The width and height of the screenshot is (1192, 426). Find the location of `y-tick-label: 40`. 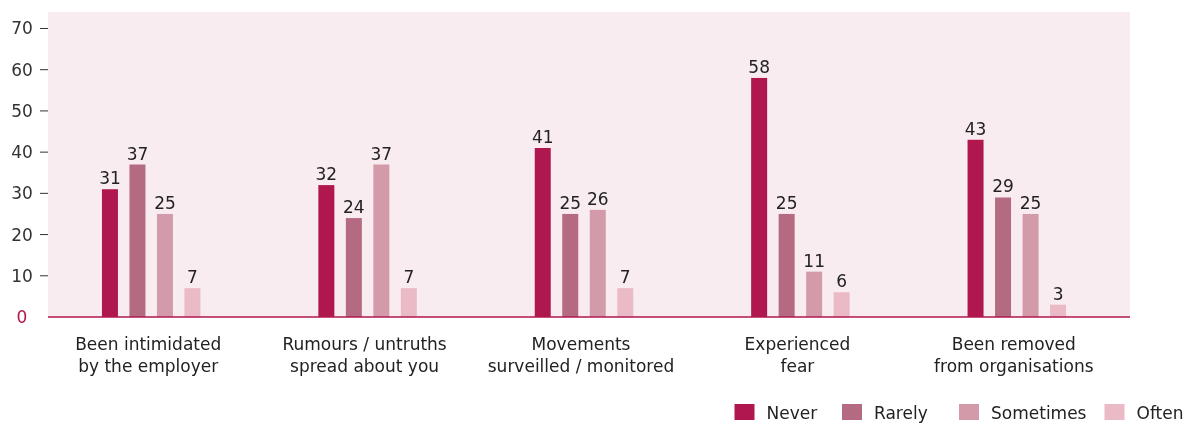

y-tick-label: 40 is located at coordinates (22, 152).